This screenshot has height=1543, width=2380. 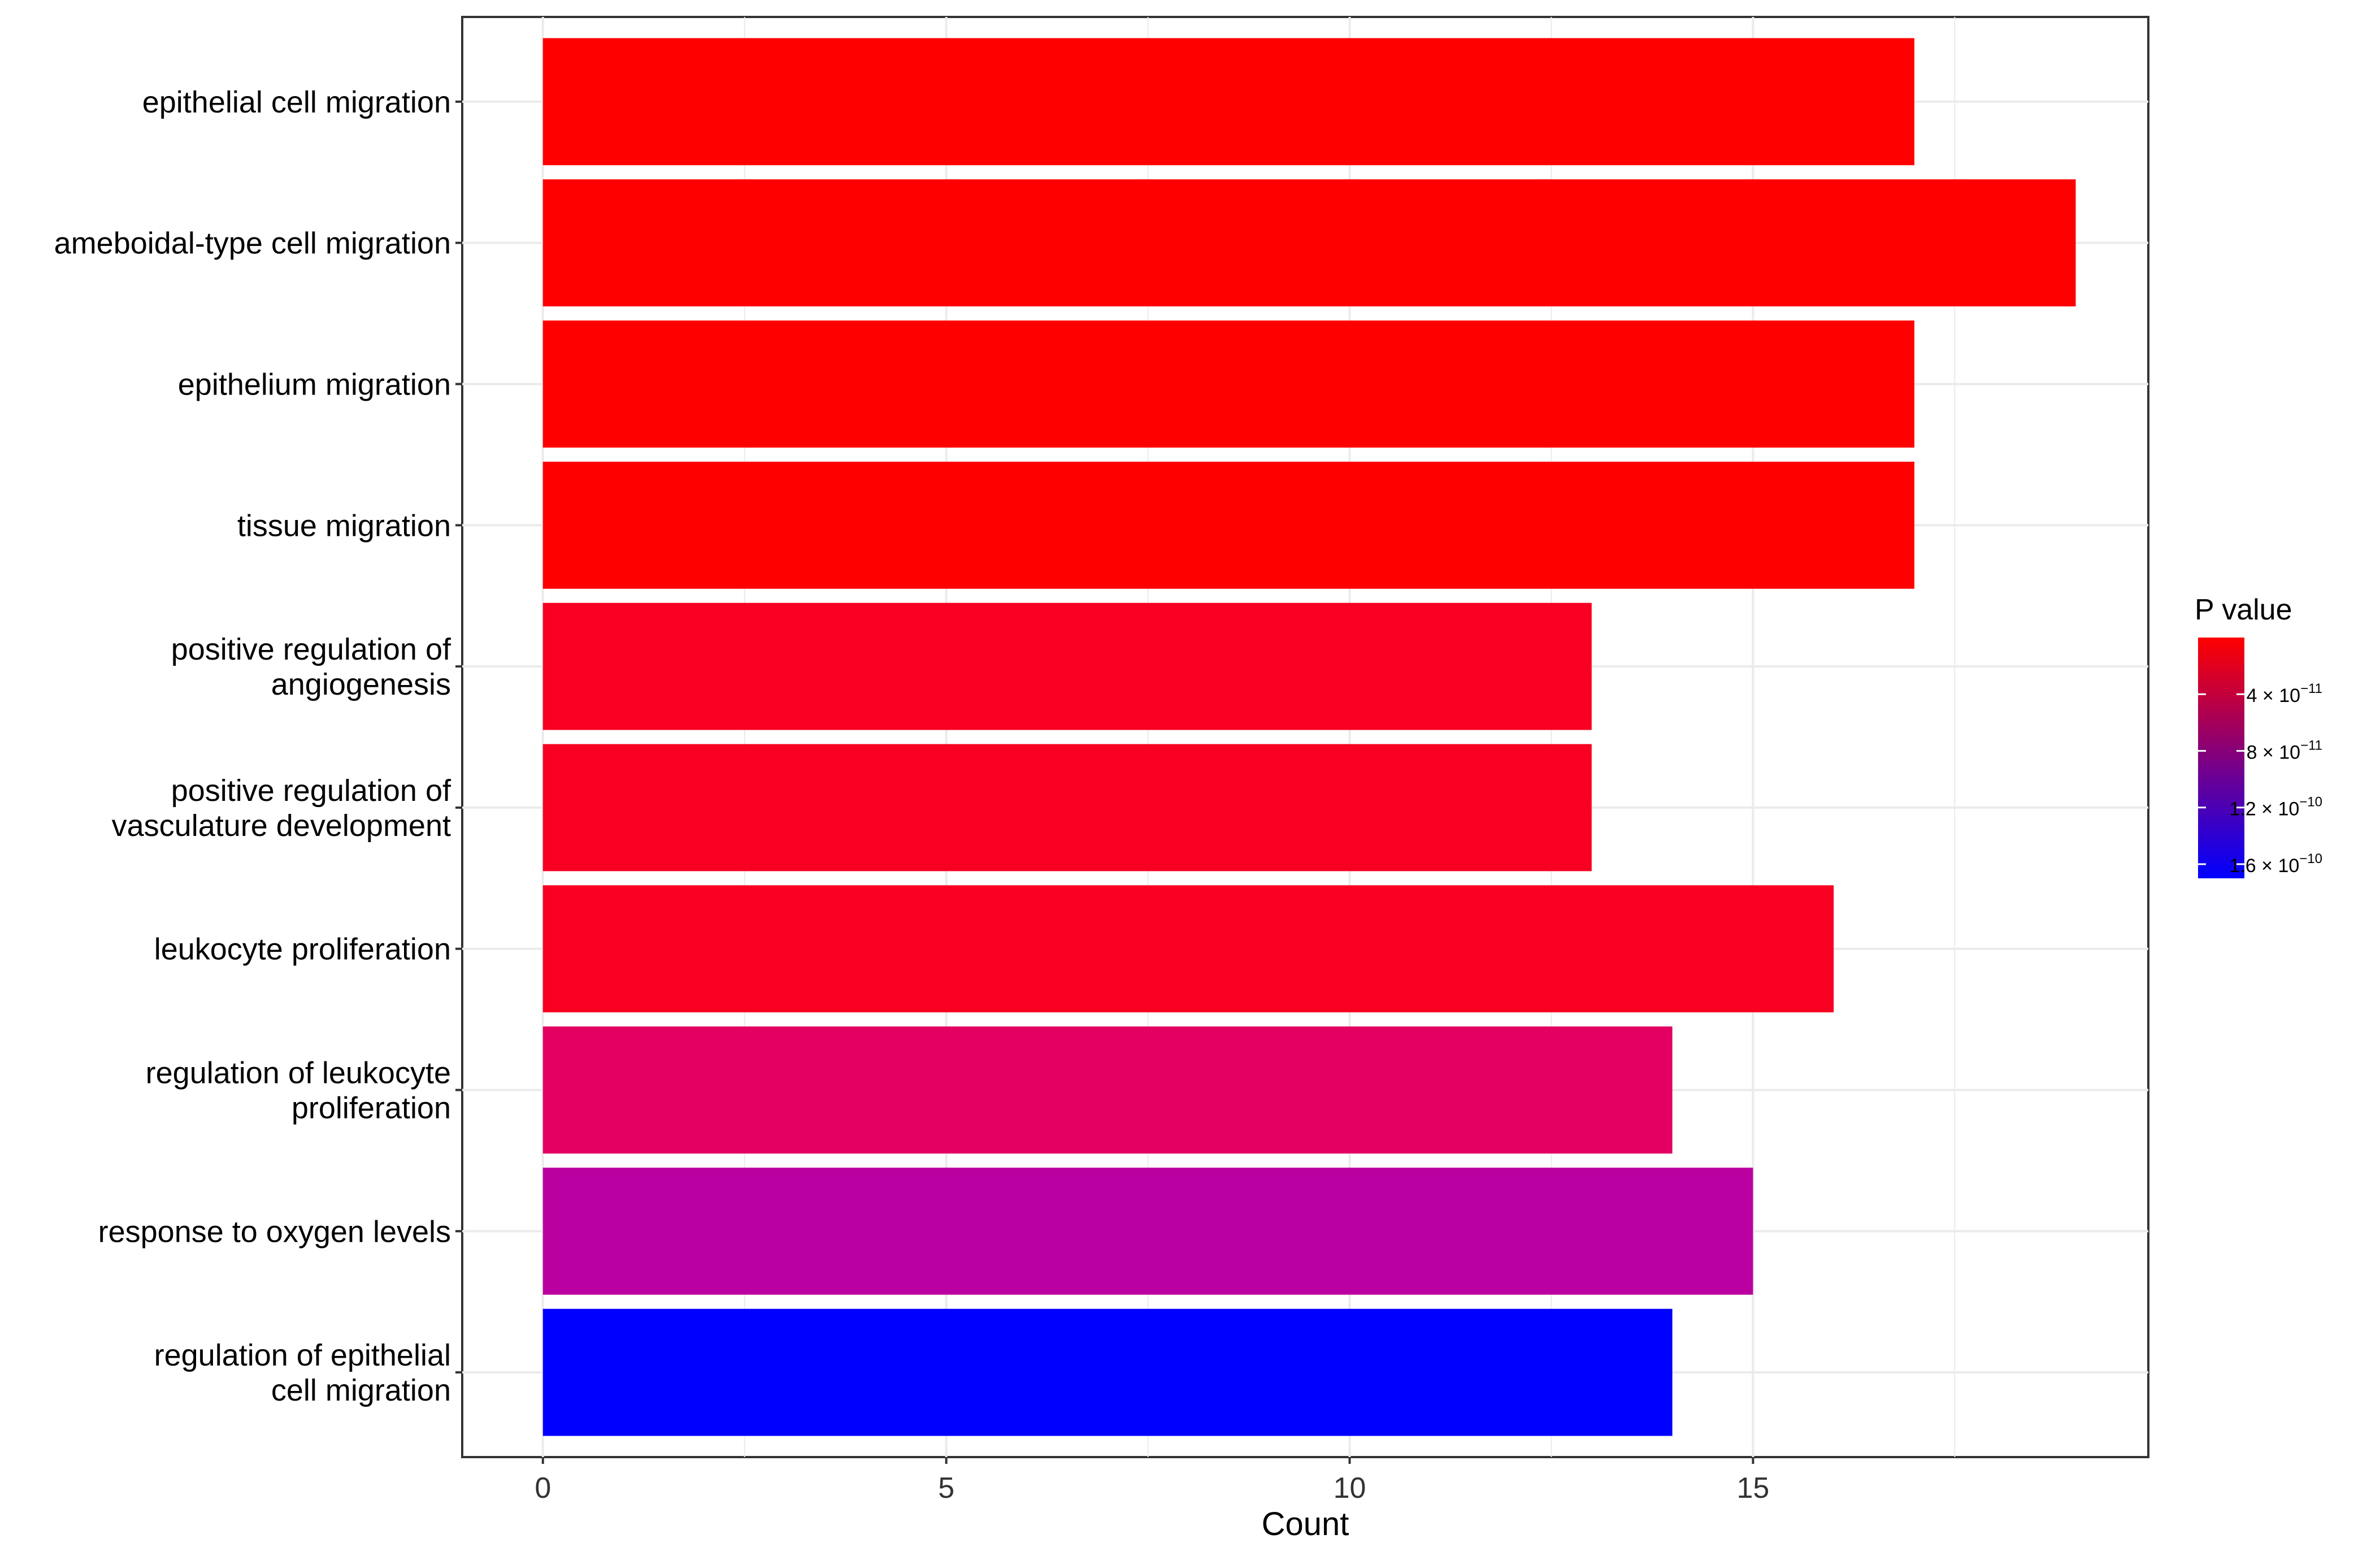 What do you see at coordinates (2221, 758) in the screenshot?
I see `legend-colorbar` at bounding box center [2221, 758].